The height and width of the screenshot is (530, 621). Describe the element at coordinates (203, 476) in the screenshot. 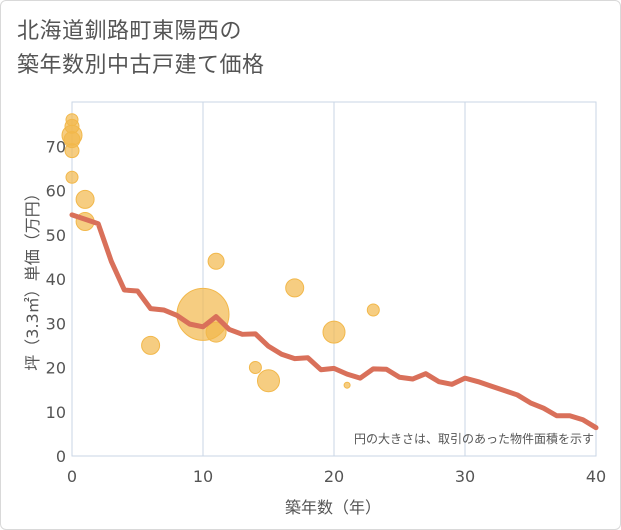

I see `x-tick-label: 10` at that location.